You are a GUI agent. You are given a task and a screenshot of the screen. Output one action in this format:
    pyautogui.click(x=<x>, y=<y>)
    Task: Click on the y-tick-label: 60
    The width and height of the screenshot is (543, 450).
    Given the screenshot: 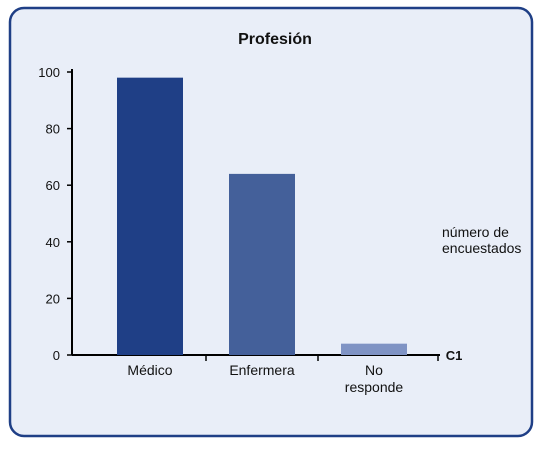 What is the action you would take?
    pyautogui.click(x=53, y=185)
    